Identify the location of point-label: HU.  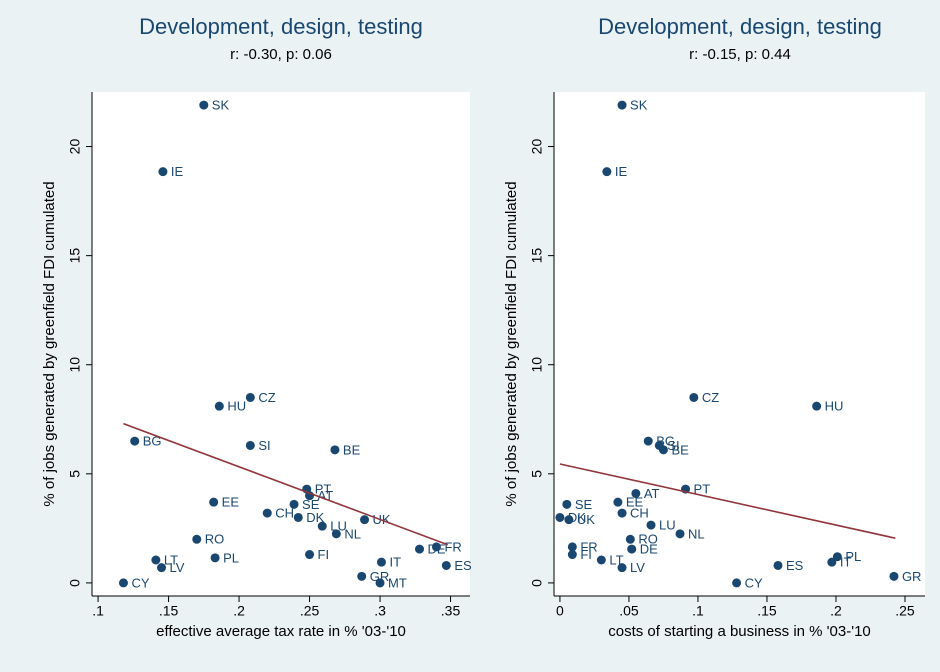
(236, 406).